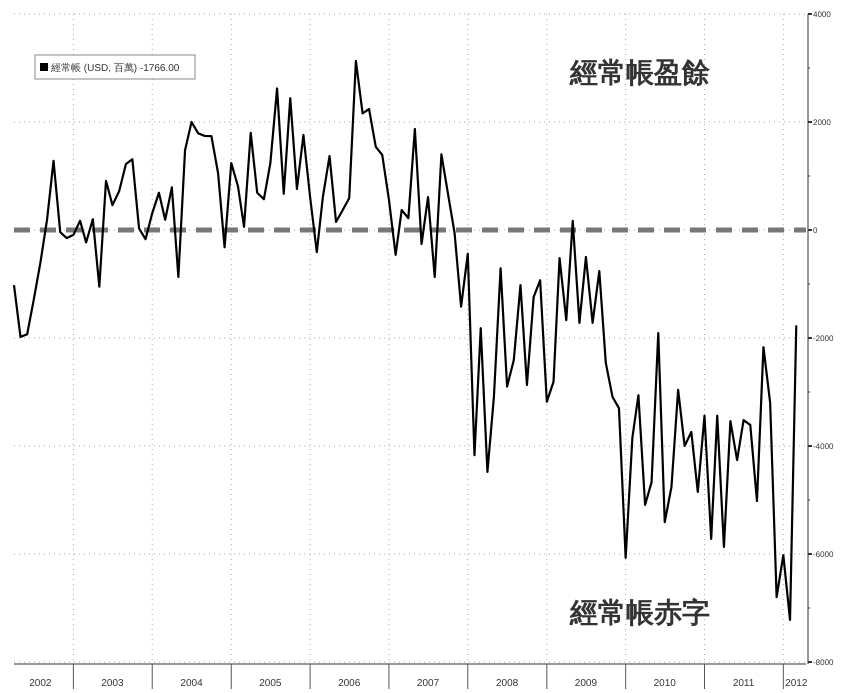 This screenshot has height=693, width=843. What do you see at coordinates (822, 122) in the screenshot?
I see `y-tick-label: 2000` at bounding box center [822, 122].